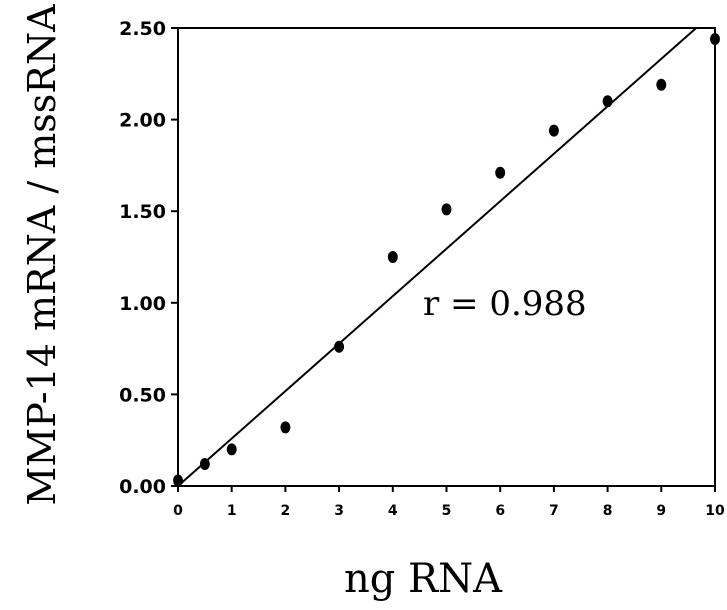 The height and width of the screenshot is (610, 727). Describe the element at coordinates (505, 304) in the screenshot. I see `correlation-annotation: r = 0.988` at that location.